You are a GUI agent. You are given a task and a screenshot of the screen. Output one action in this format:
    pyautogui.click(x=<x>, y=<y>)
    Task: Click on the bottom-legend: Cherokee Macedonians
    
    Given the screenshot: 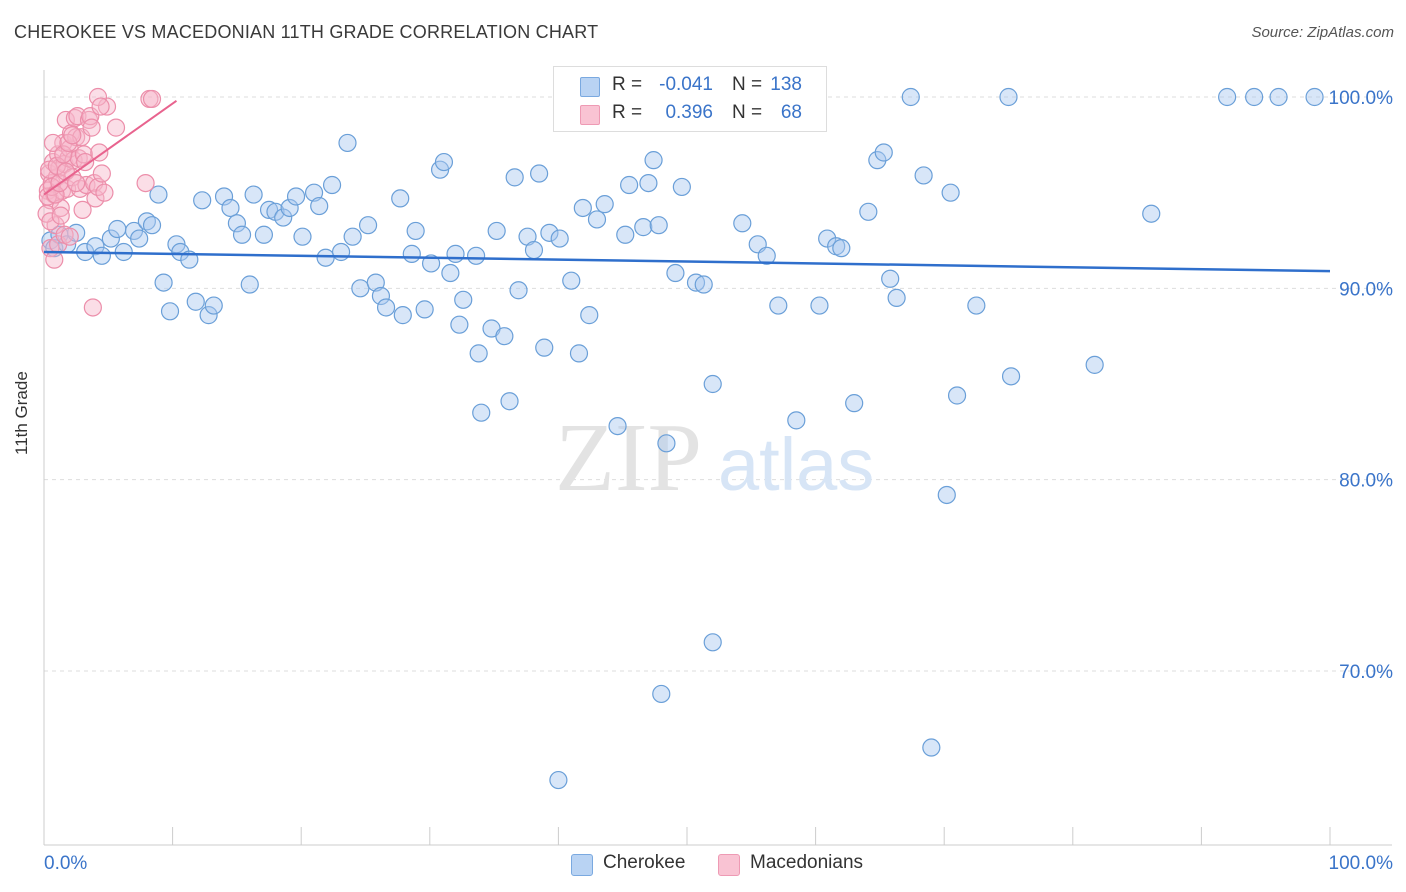 What is the action you would take?
    pyautogui.click(x=703, y=865)
    